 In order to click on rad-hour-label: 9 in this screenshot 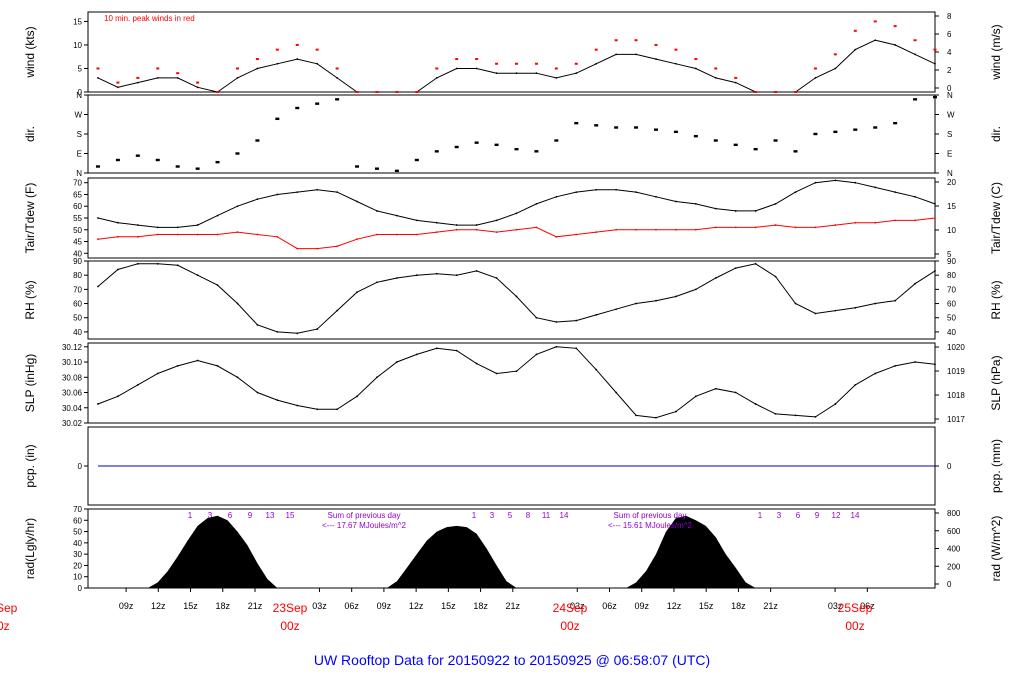, I will do `click(817, 515)`.